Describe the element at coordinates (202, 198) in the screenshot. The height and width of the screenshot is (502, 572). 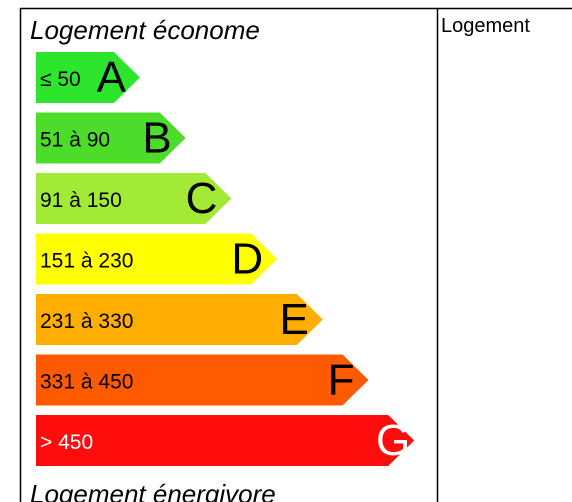
I see `band-letter: C` at that location.